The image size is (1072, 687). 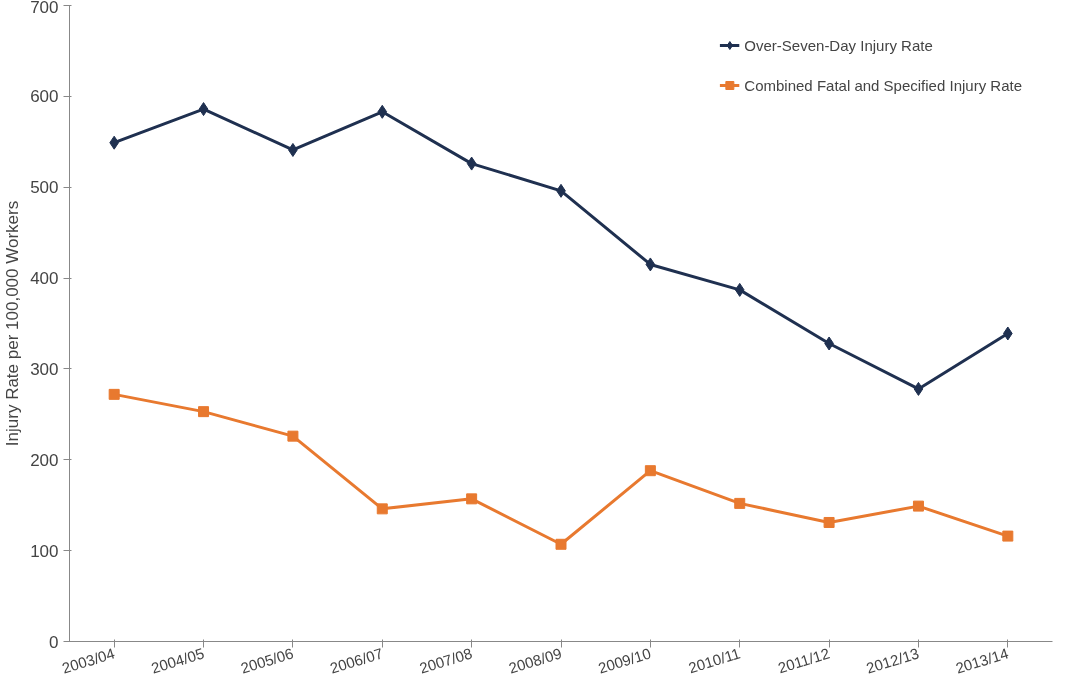 I want to click on legend-label: Over-Seven-Day Injury Rate, so click(x=838, y=45).